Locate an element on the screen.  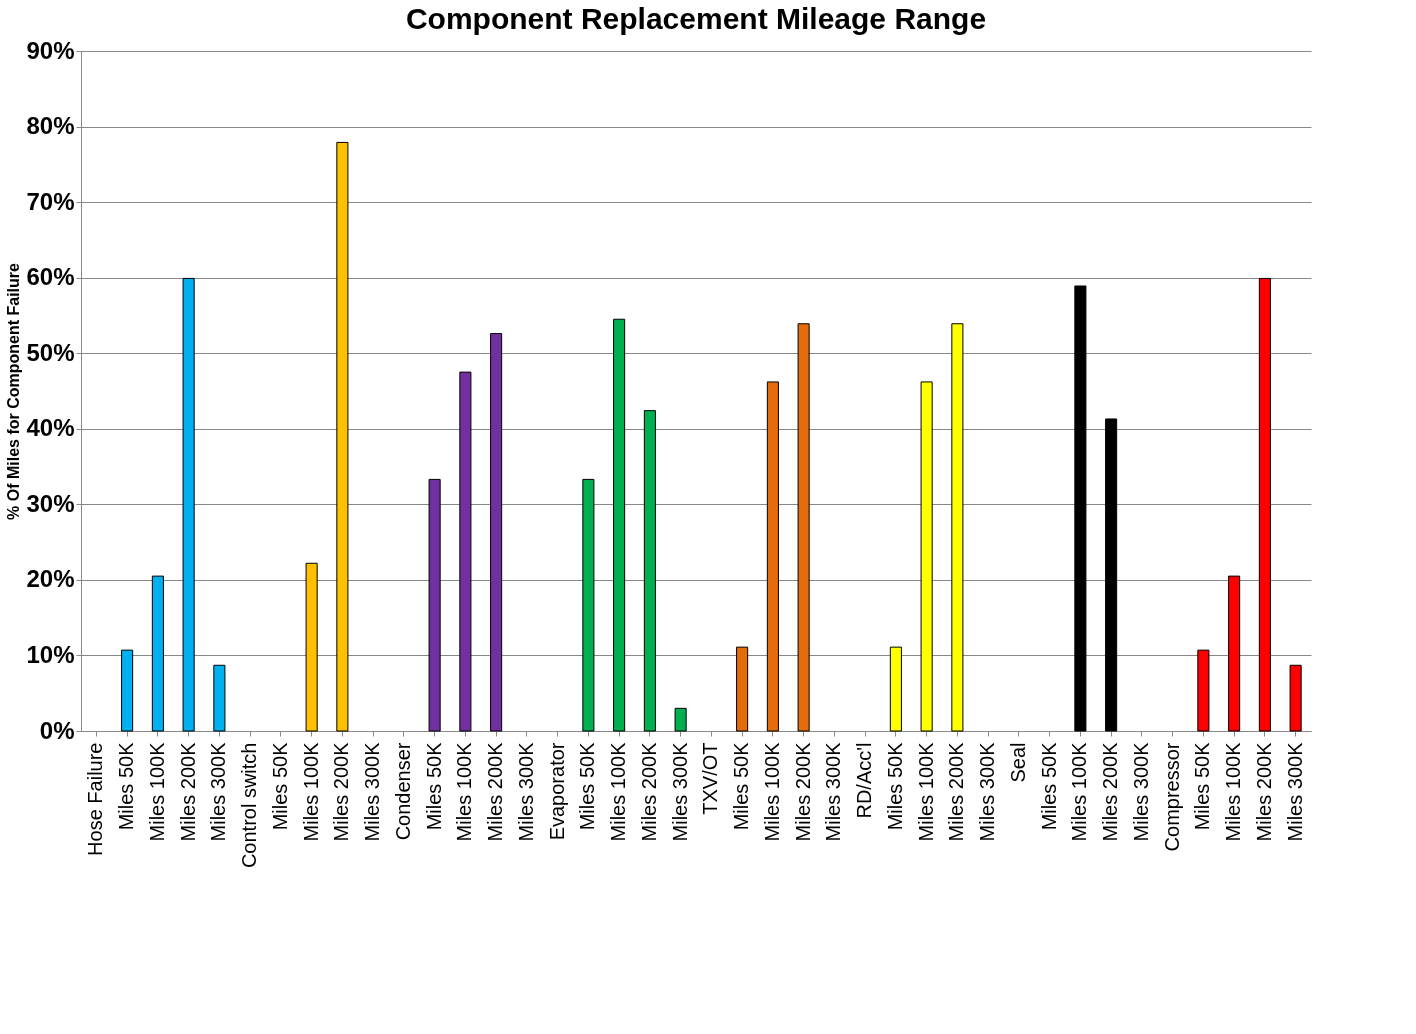
y-tick-label: 30% is located at coordinates (50, 503).